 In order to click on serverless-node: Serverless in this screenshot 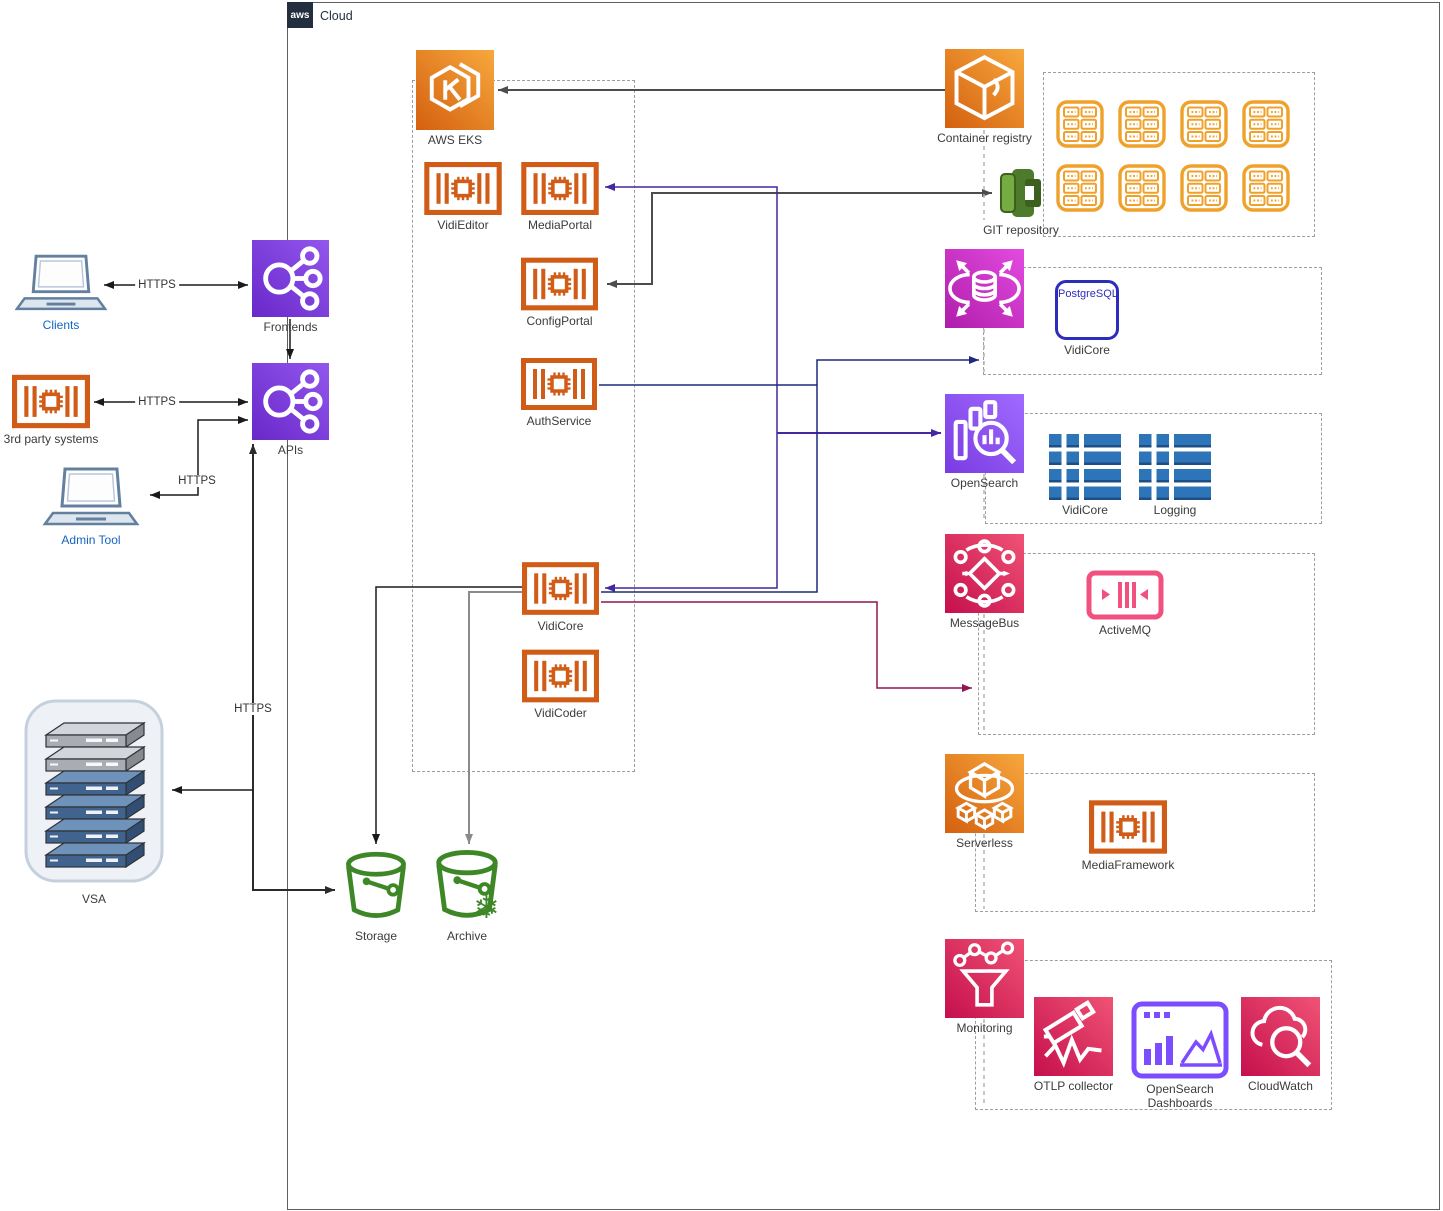, I will do `click(984, 802)`.